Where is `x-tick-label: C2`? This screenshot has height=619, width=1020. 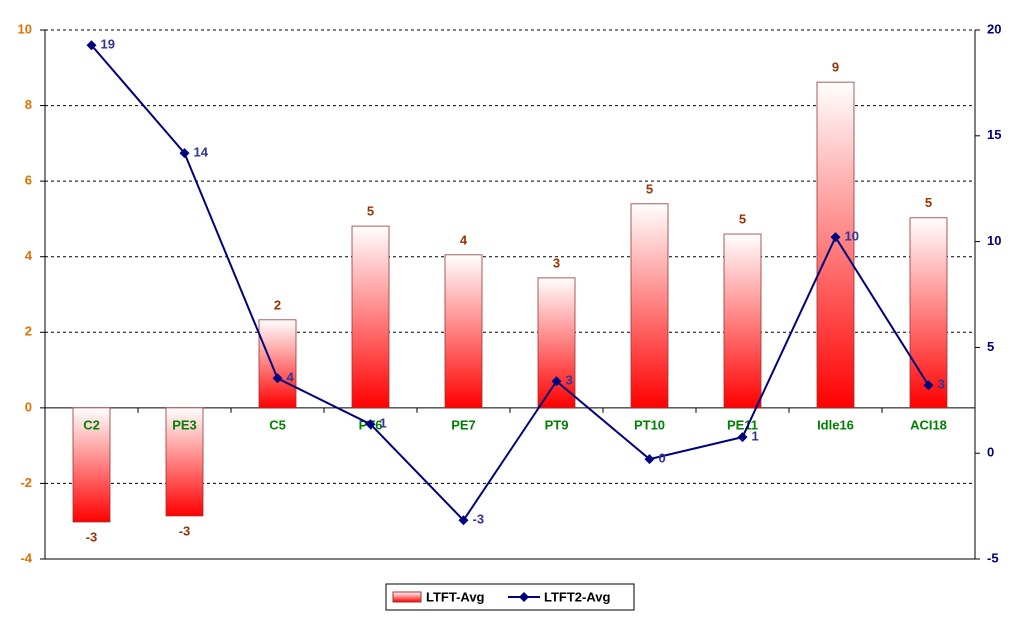
x-tick-label: C2 is located at coordinates (91, 424).